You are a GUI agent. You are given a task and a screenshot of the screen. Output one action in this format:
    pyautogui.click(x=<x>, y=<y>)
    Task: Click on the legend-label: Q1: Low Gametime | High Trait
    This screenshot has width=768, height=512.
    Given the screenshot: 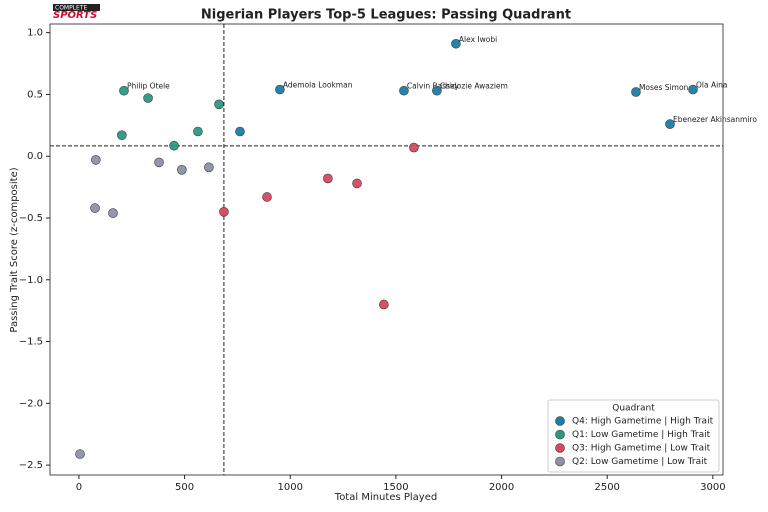 What is the action you would take?
    pyautogui.click(x=641, y=435)
    